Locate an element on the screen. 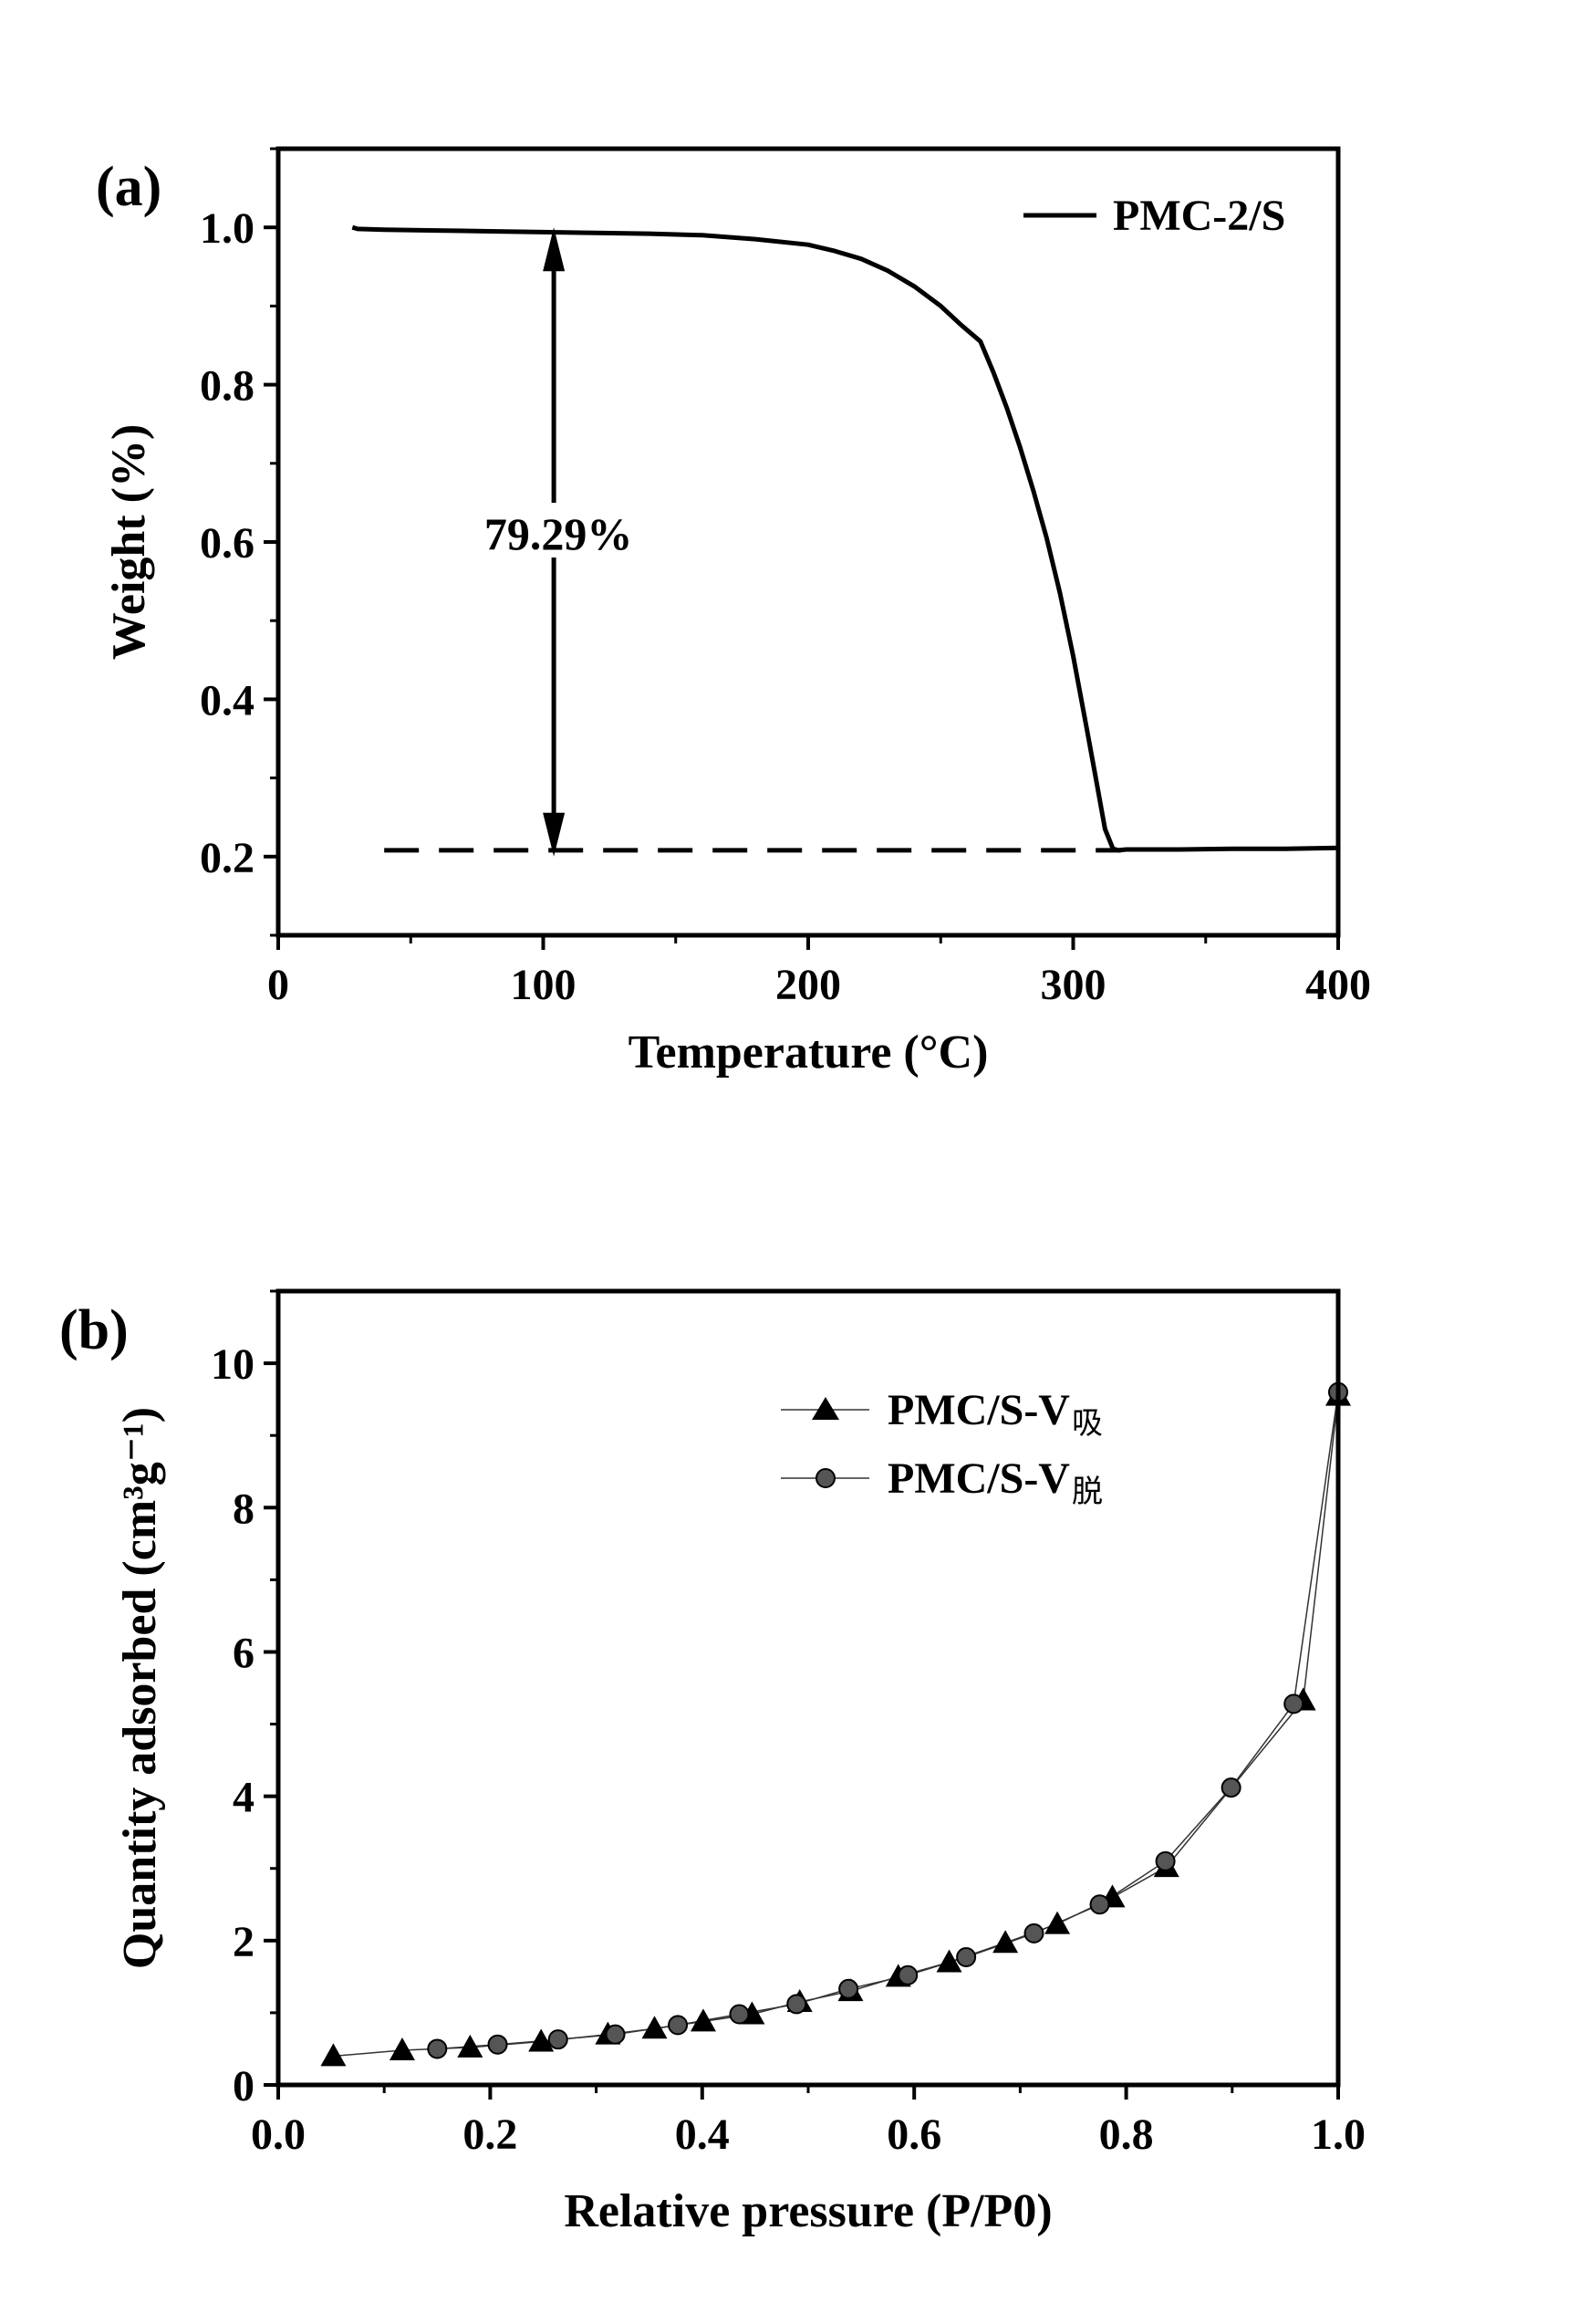 Image resolution: width=1579 pixels, height=2324 pixels. y-tick-label: 10 is located at coordinates (233, 1364).